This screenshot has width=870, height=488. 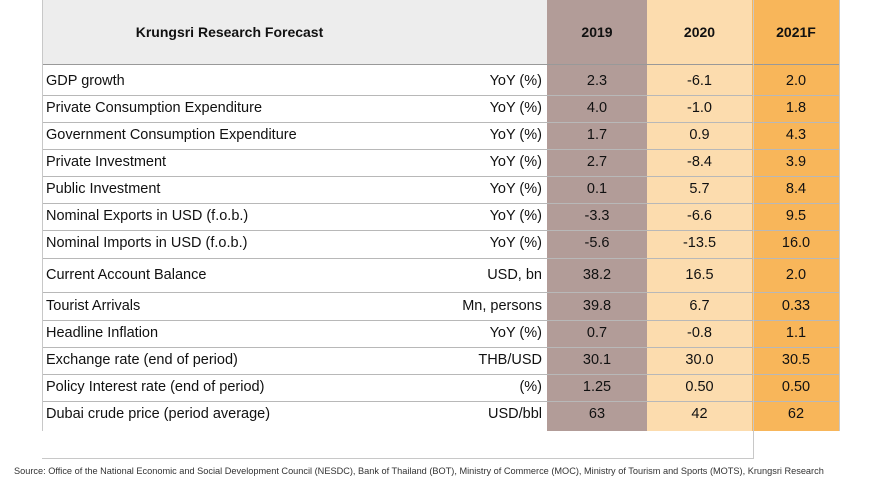 I want to click on cell-value-2020: -1.0, so click(x=699, y=108).